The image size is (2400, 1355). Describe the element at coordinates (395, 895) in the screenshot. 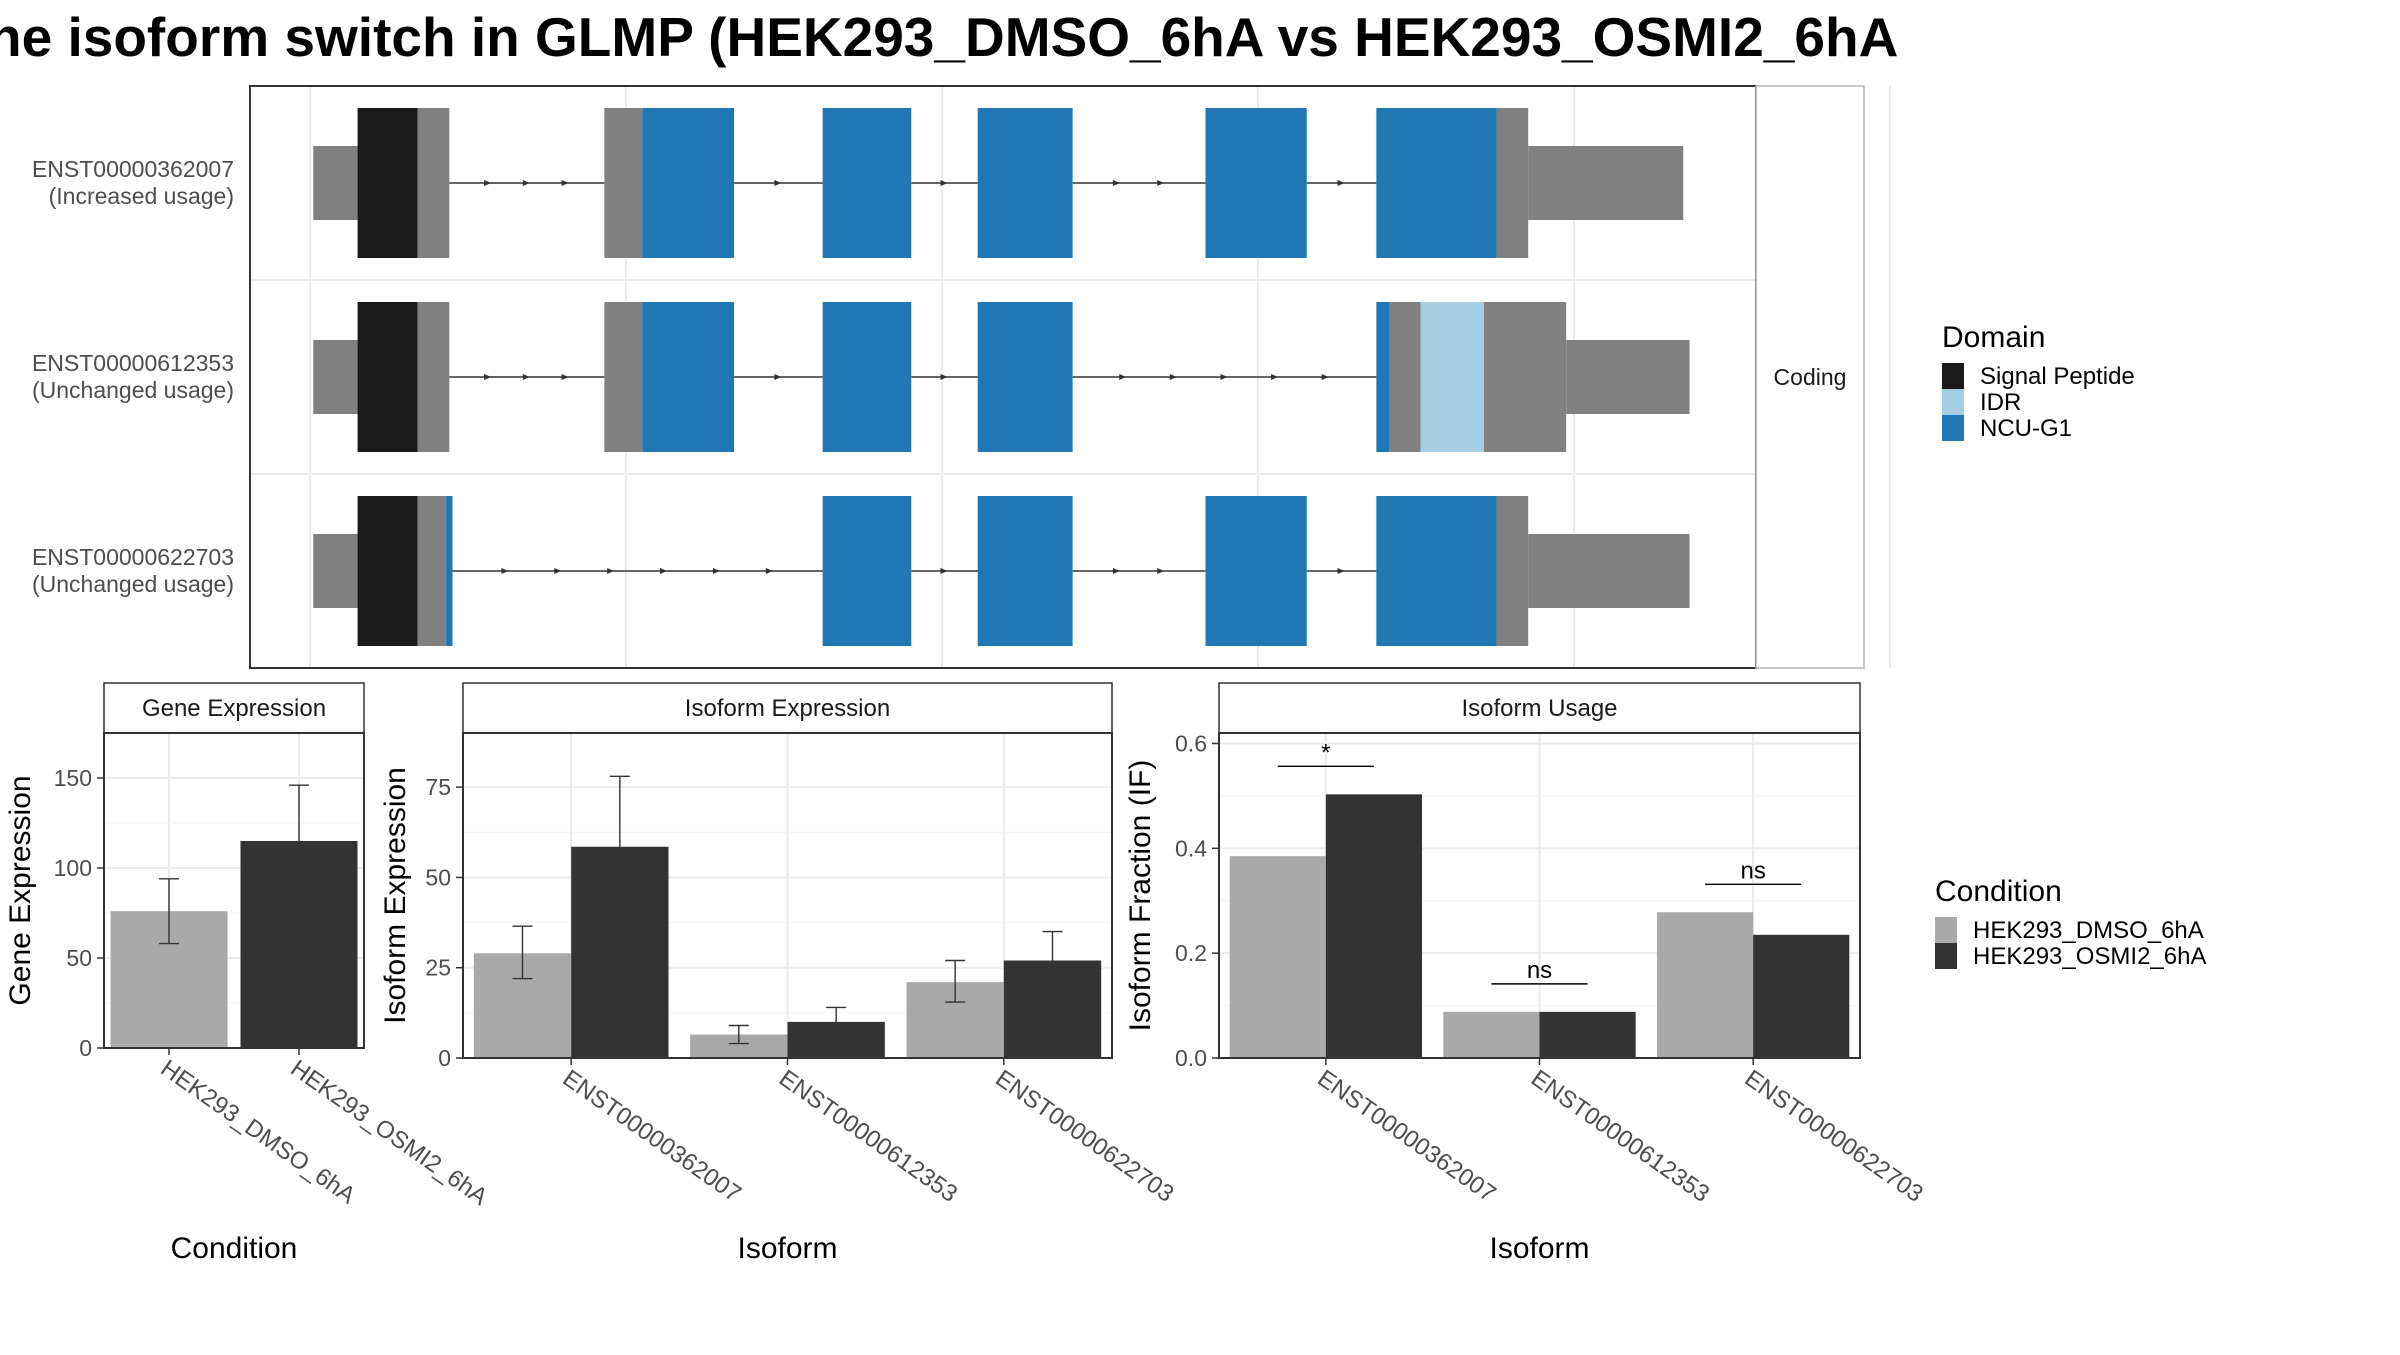

I see `y-axis-title: Isoform Expression` at that location.